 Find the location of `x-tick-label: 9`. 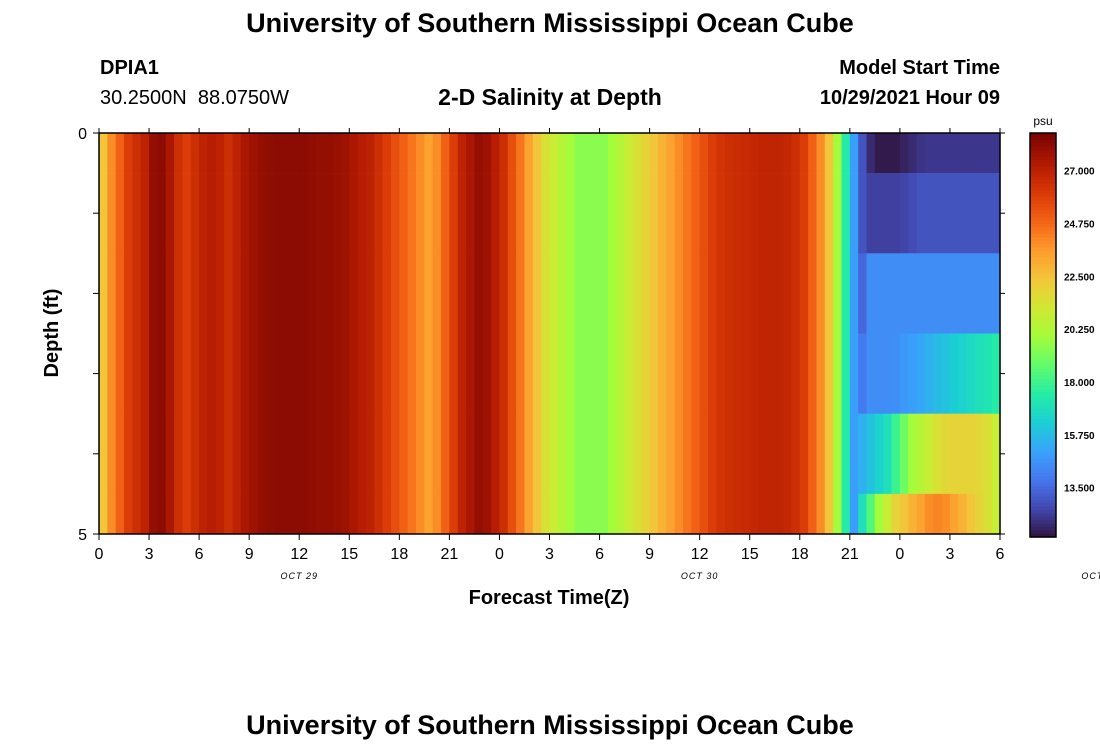

x-tick-label: 9 is located at coordinates (249, 554).